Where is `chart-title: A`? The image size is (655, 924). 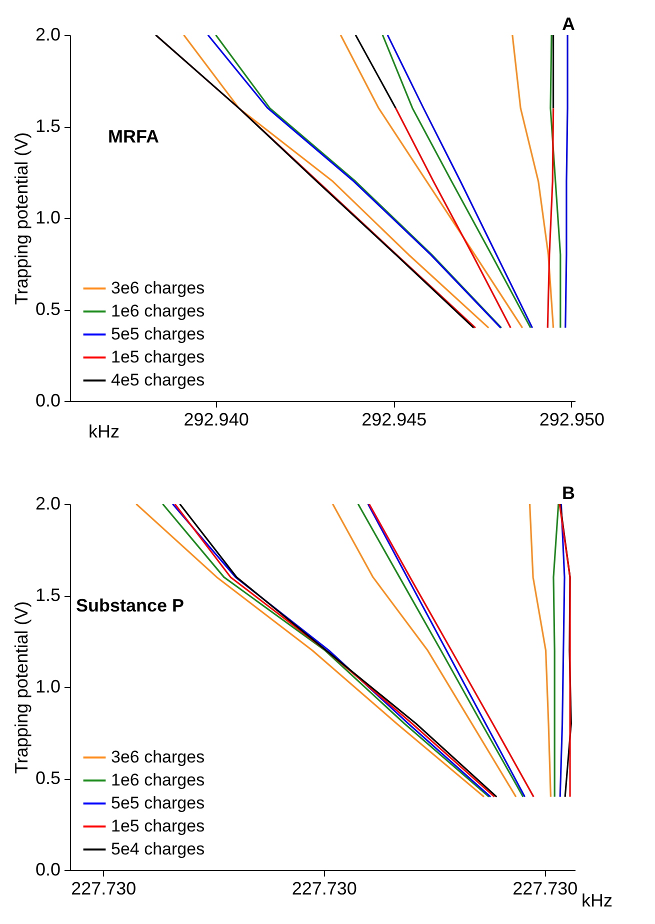
chart-title: A is located at coordinates (568, 24).